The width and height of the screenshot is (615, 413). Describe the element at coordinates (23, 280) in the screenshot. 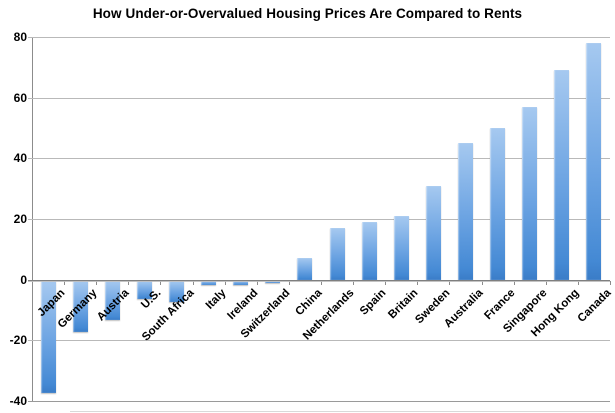

I see `y-axis-tick-label: 0` at that location.